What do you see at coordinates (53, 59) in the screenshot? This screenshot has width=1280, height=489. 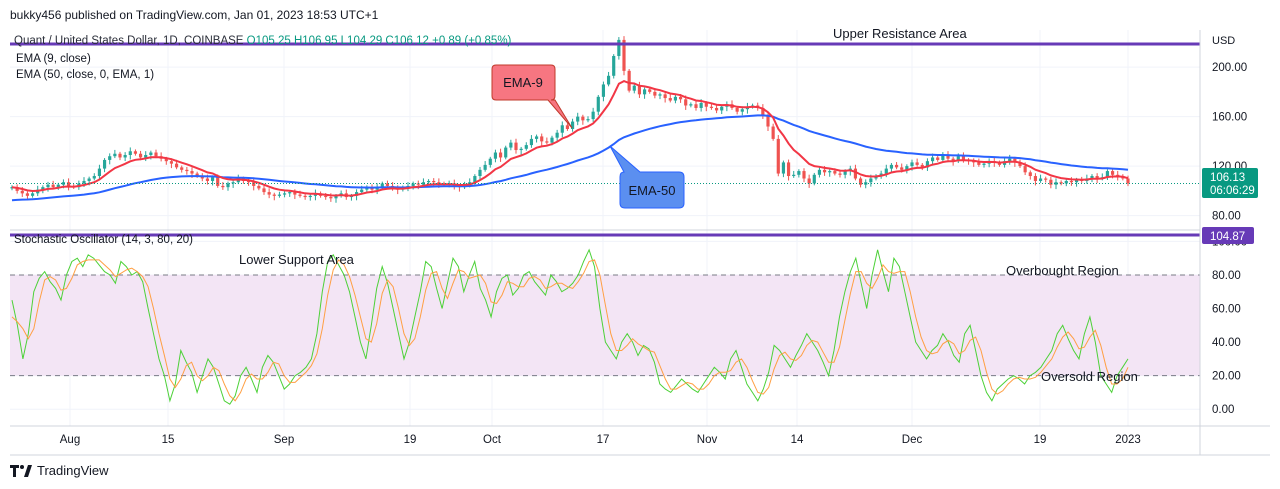 I see `ema9-legend: EMA (9, close)` at bounding box center [53, 59].